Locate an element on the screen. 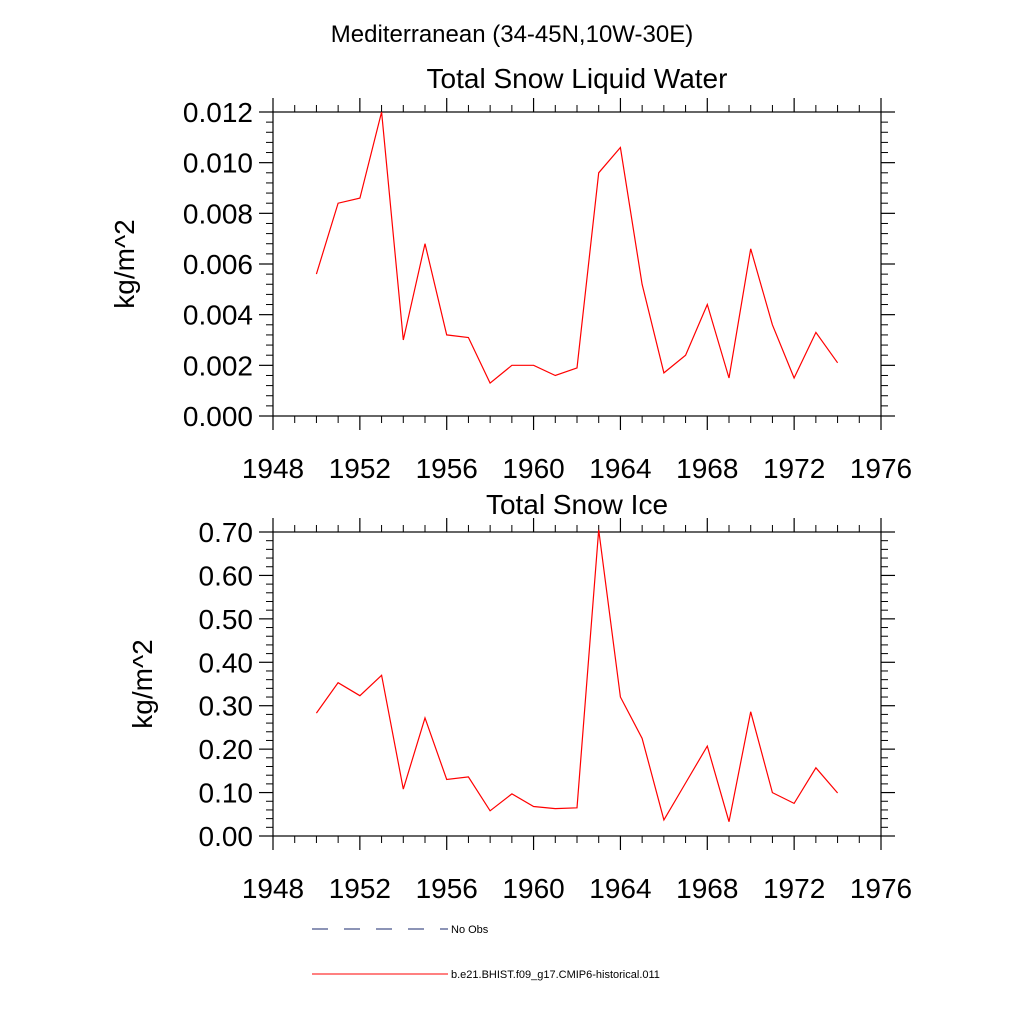 The image size is (1024, 1024). y-tick-label: 0.004 is located at coordinates (218, 315).